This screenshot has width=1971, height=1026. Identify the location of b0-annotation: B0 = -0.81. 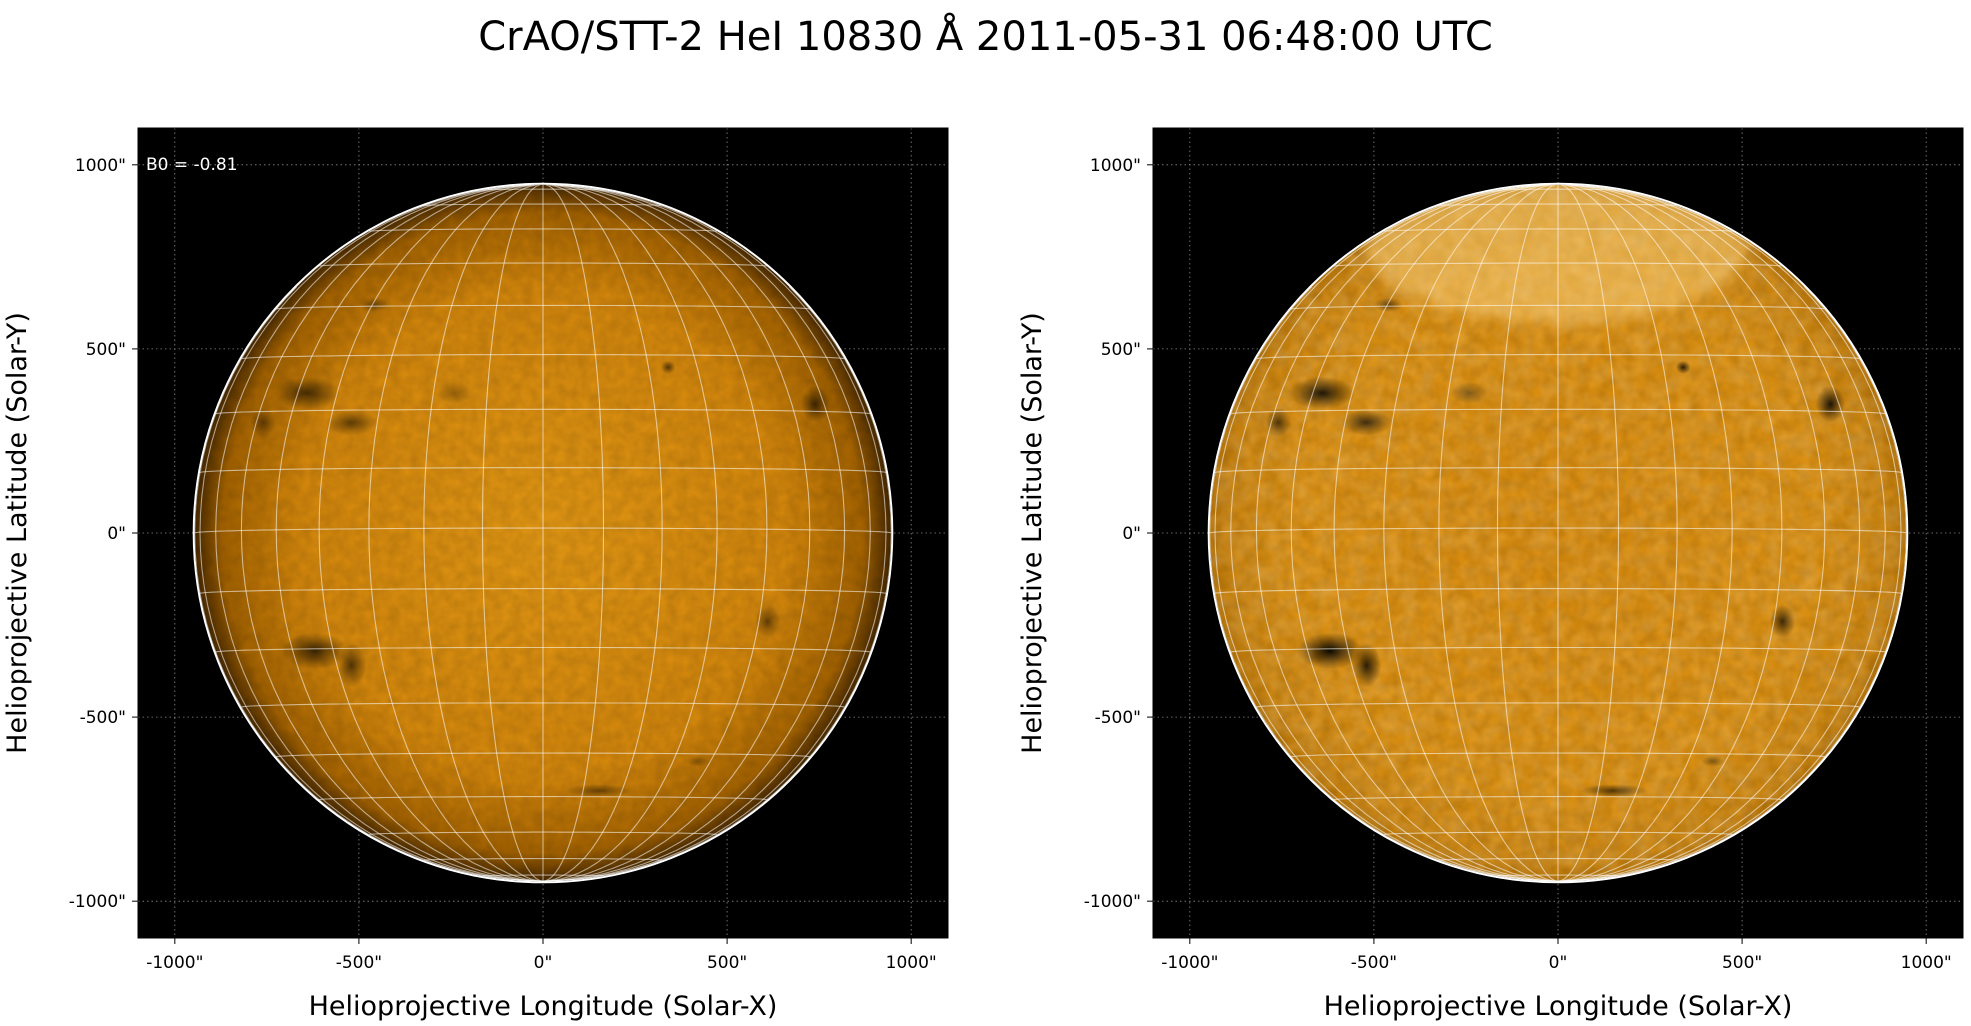
(192, 165).